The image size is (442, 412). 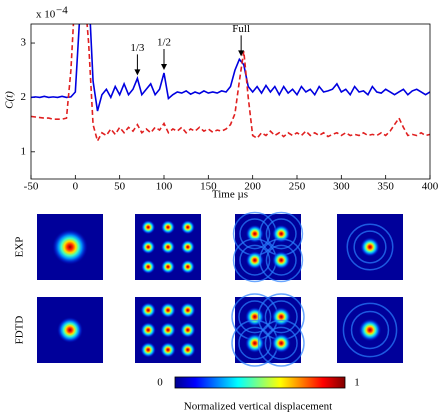 I want to click on x-tick-label: 100, so click(x=164, y=187).